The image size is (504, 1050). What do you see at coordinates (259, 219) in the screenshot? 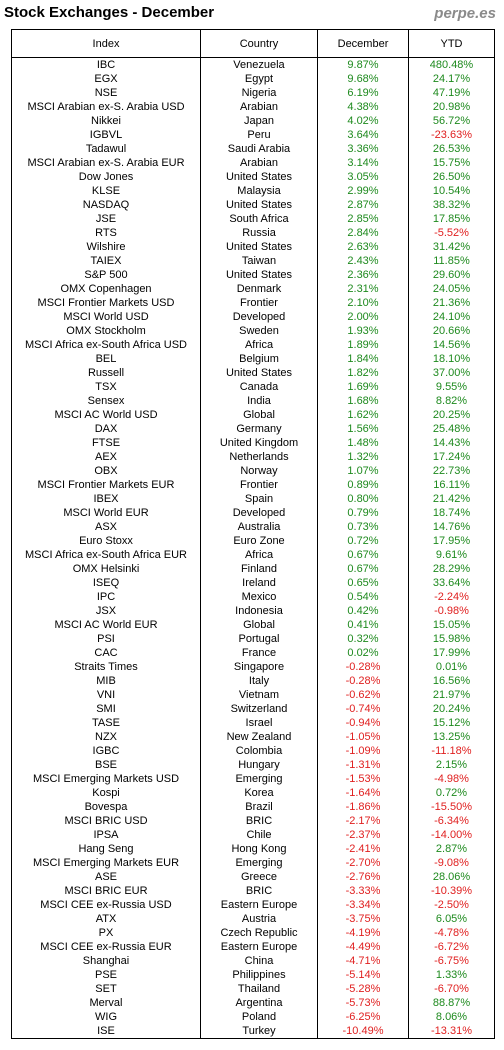
I see `country-cell: South Africa` at bounding box center [259, 219].